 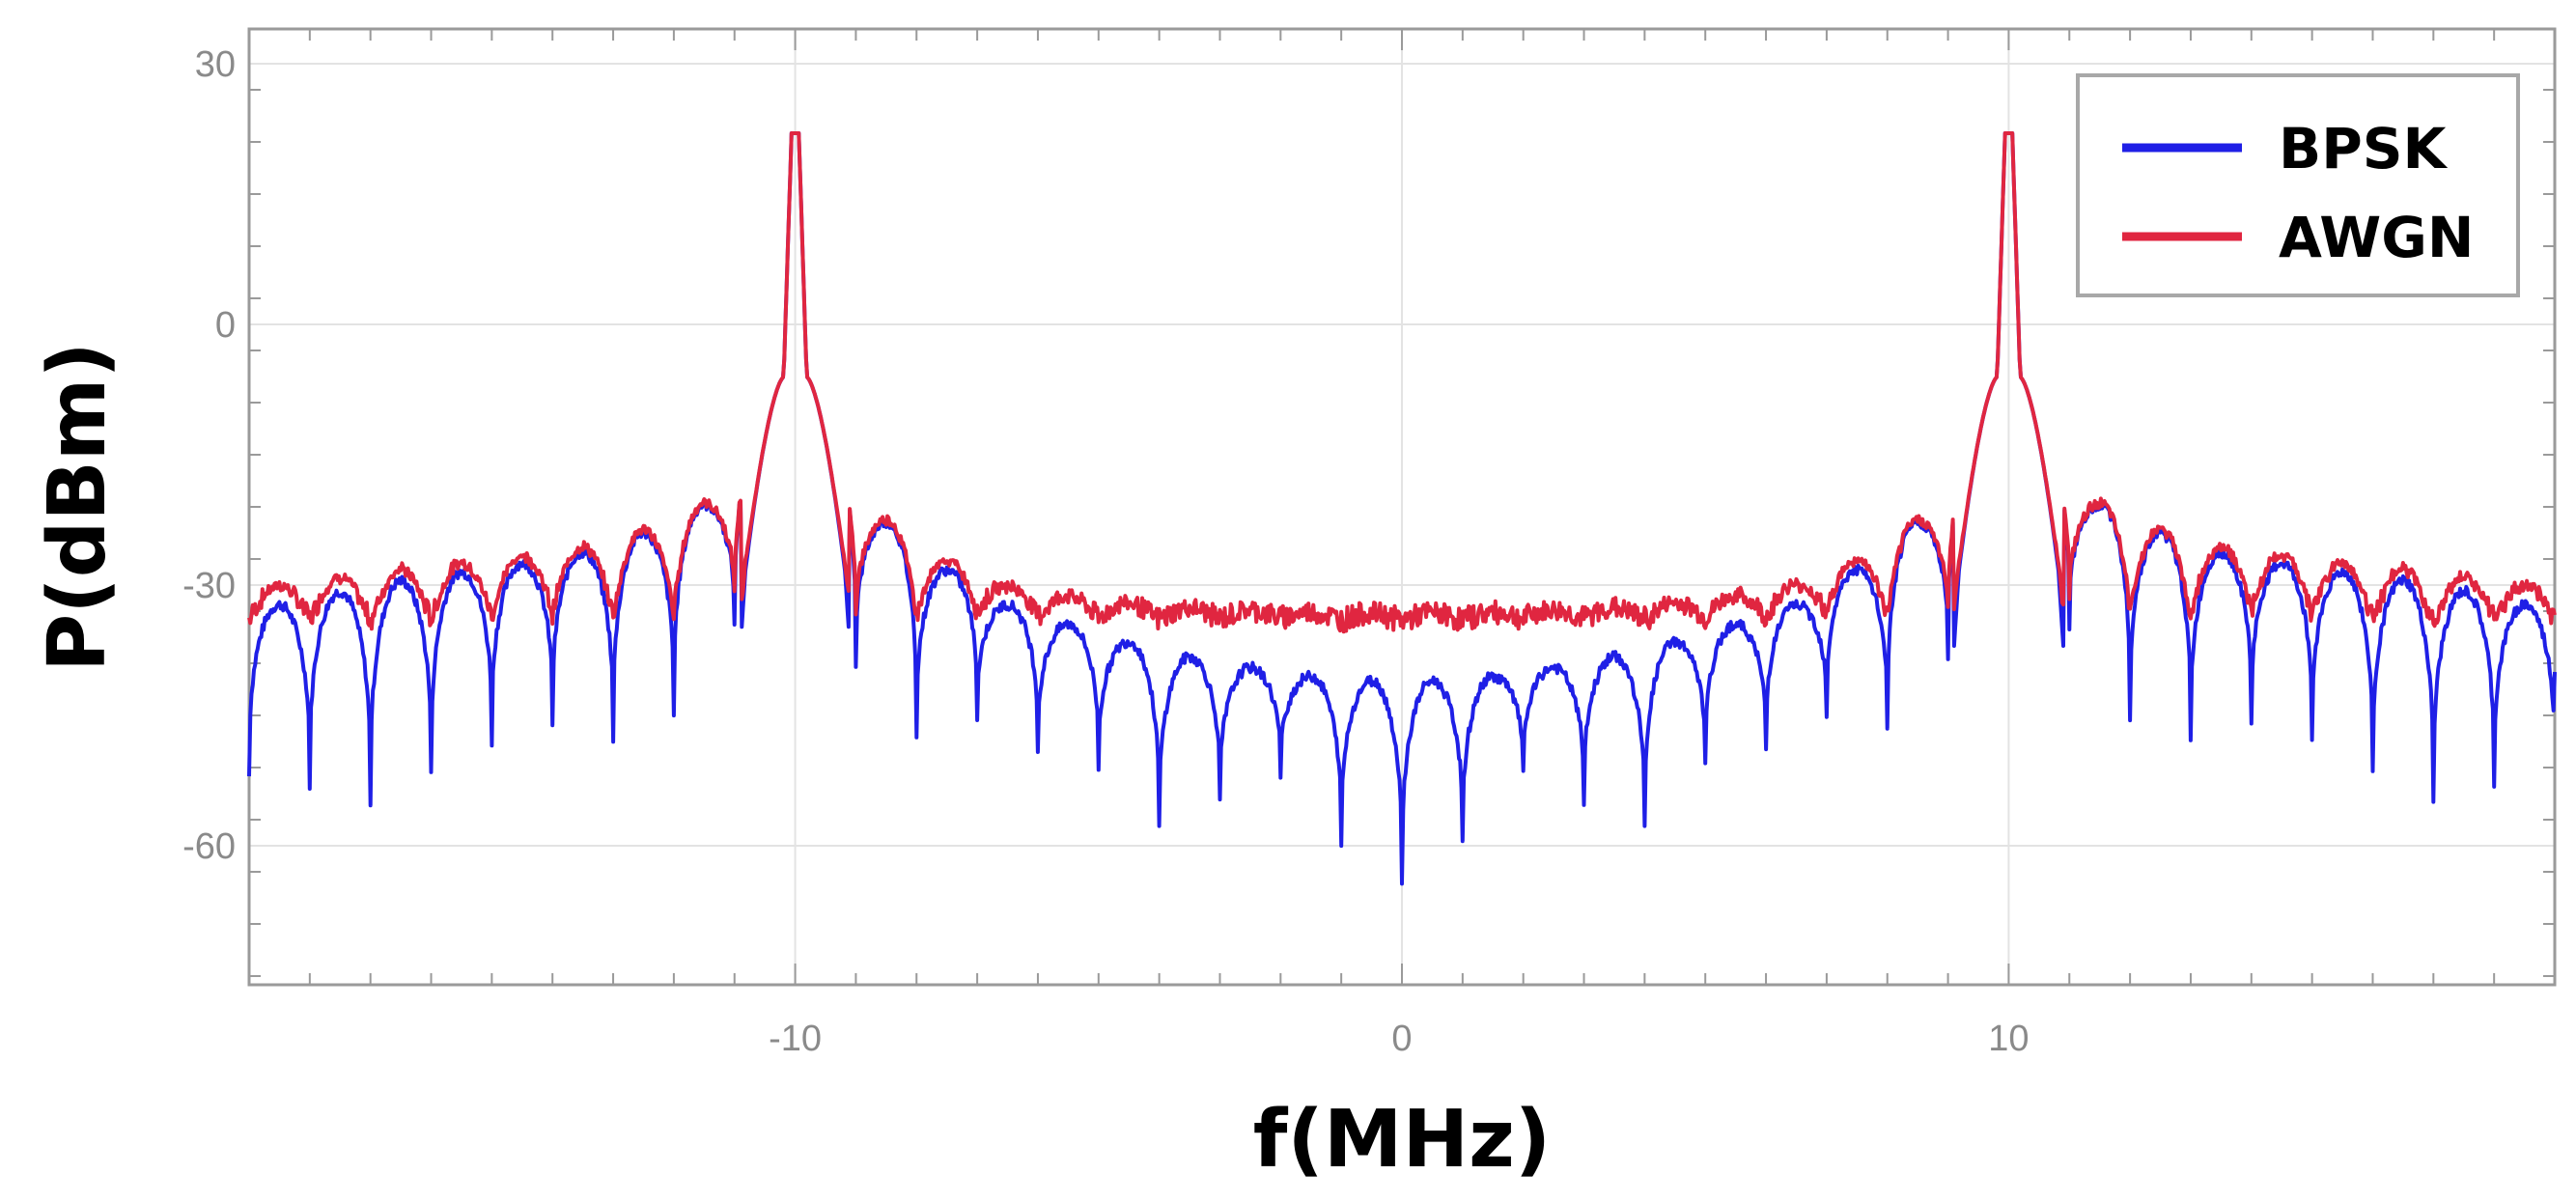 What do you see at coordinates (226, 325) in the screenshot?
I see `y-tick-label: 0` at bounding box center [226, 325].